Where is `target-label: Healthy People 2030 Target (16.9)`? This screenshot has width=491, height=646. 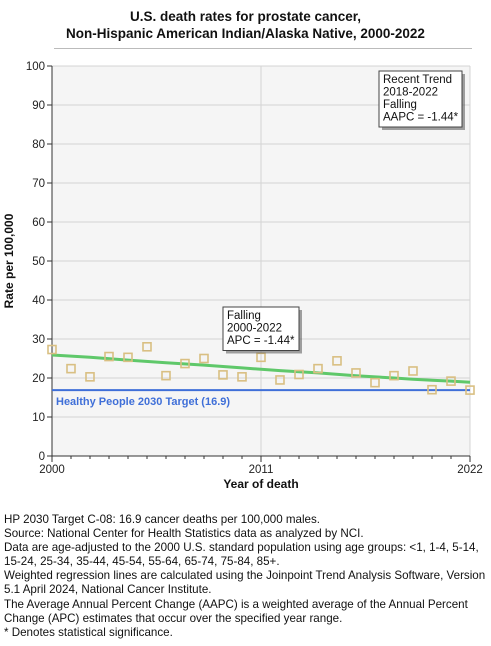 target-label: Healthy People 2030 Target (16.9) is located at coordinates (143, 402).